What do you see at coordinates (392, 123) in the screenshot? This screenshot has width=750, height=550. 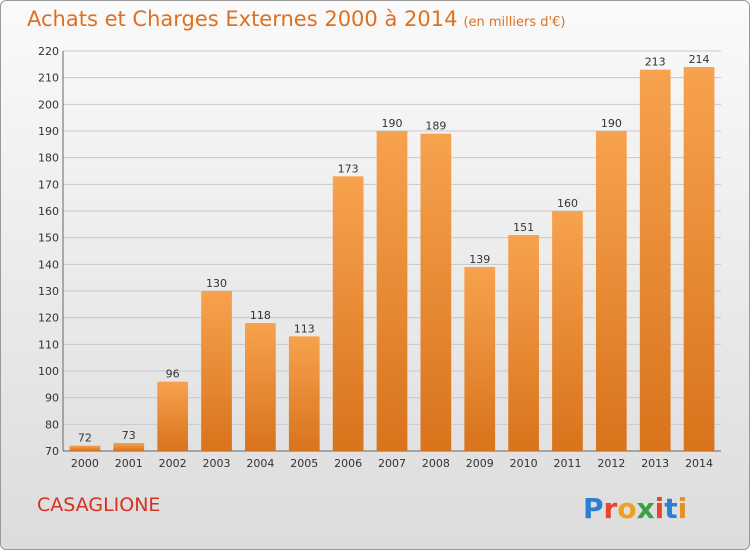 I see `data-label-2007: 190` at bounding box center [392, 123].